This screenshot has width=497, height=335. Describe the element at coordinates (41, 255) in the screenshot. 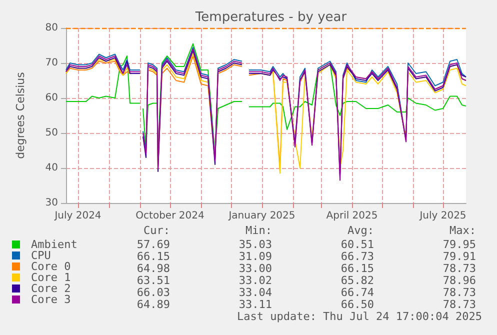

I see `legend-label: CPU` at that location.